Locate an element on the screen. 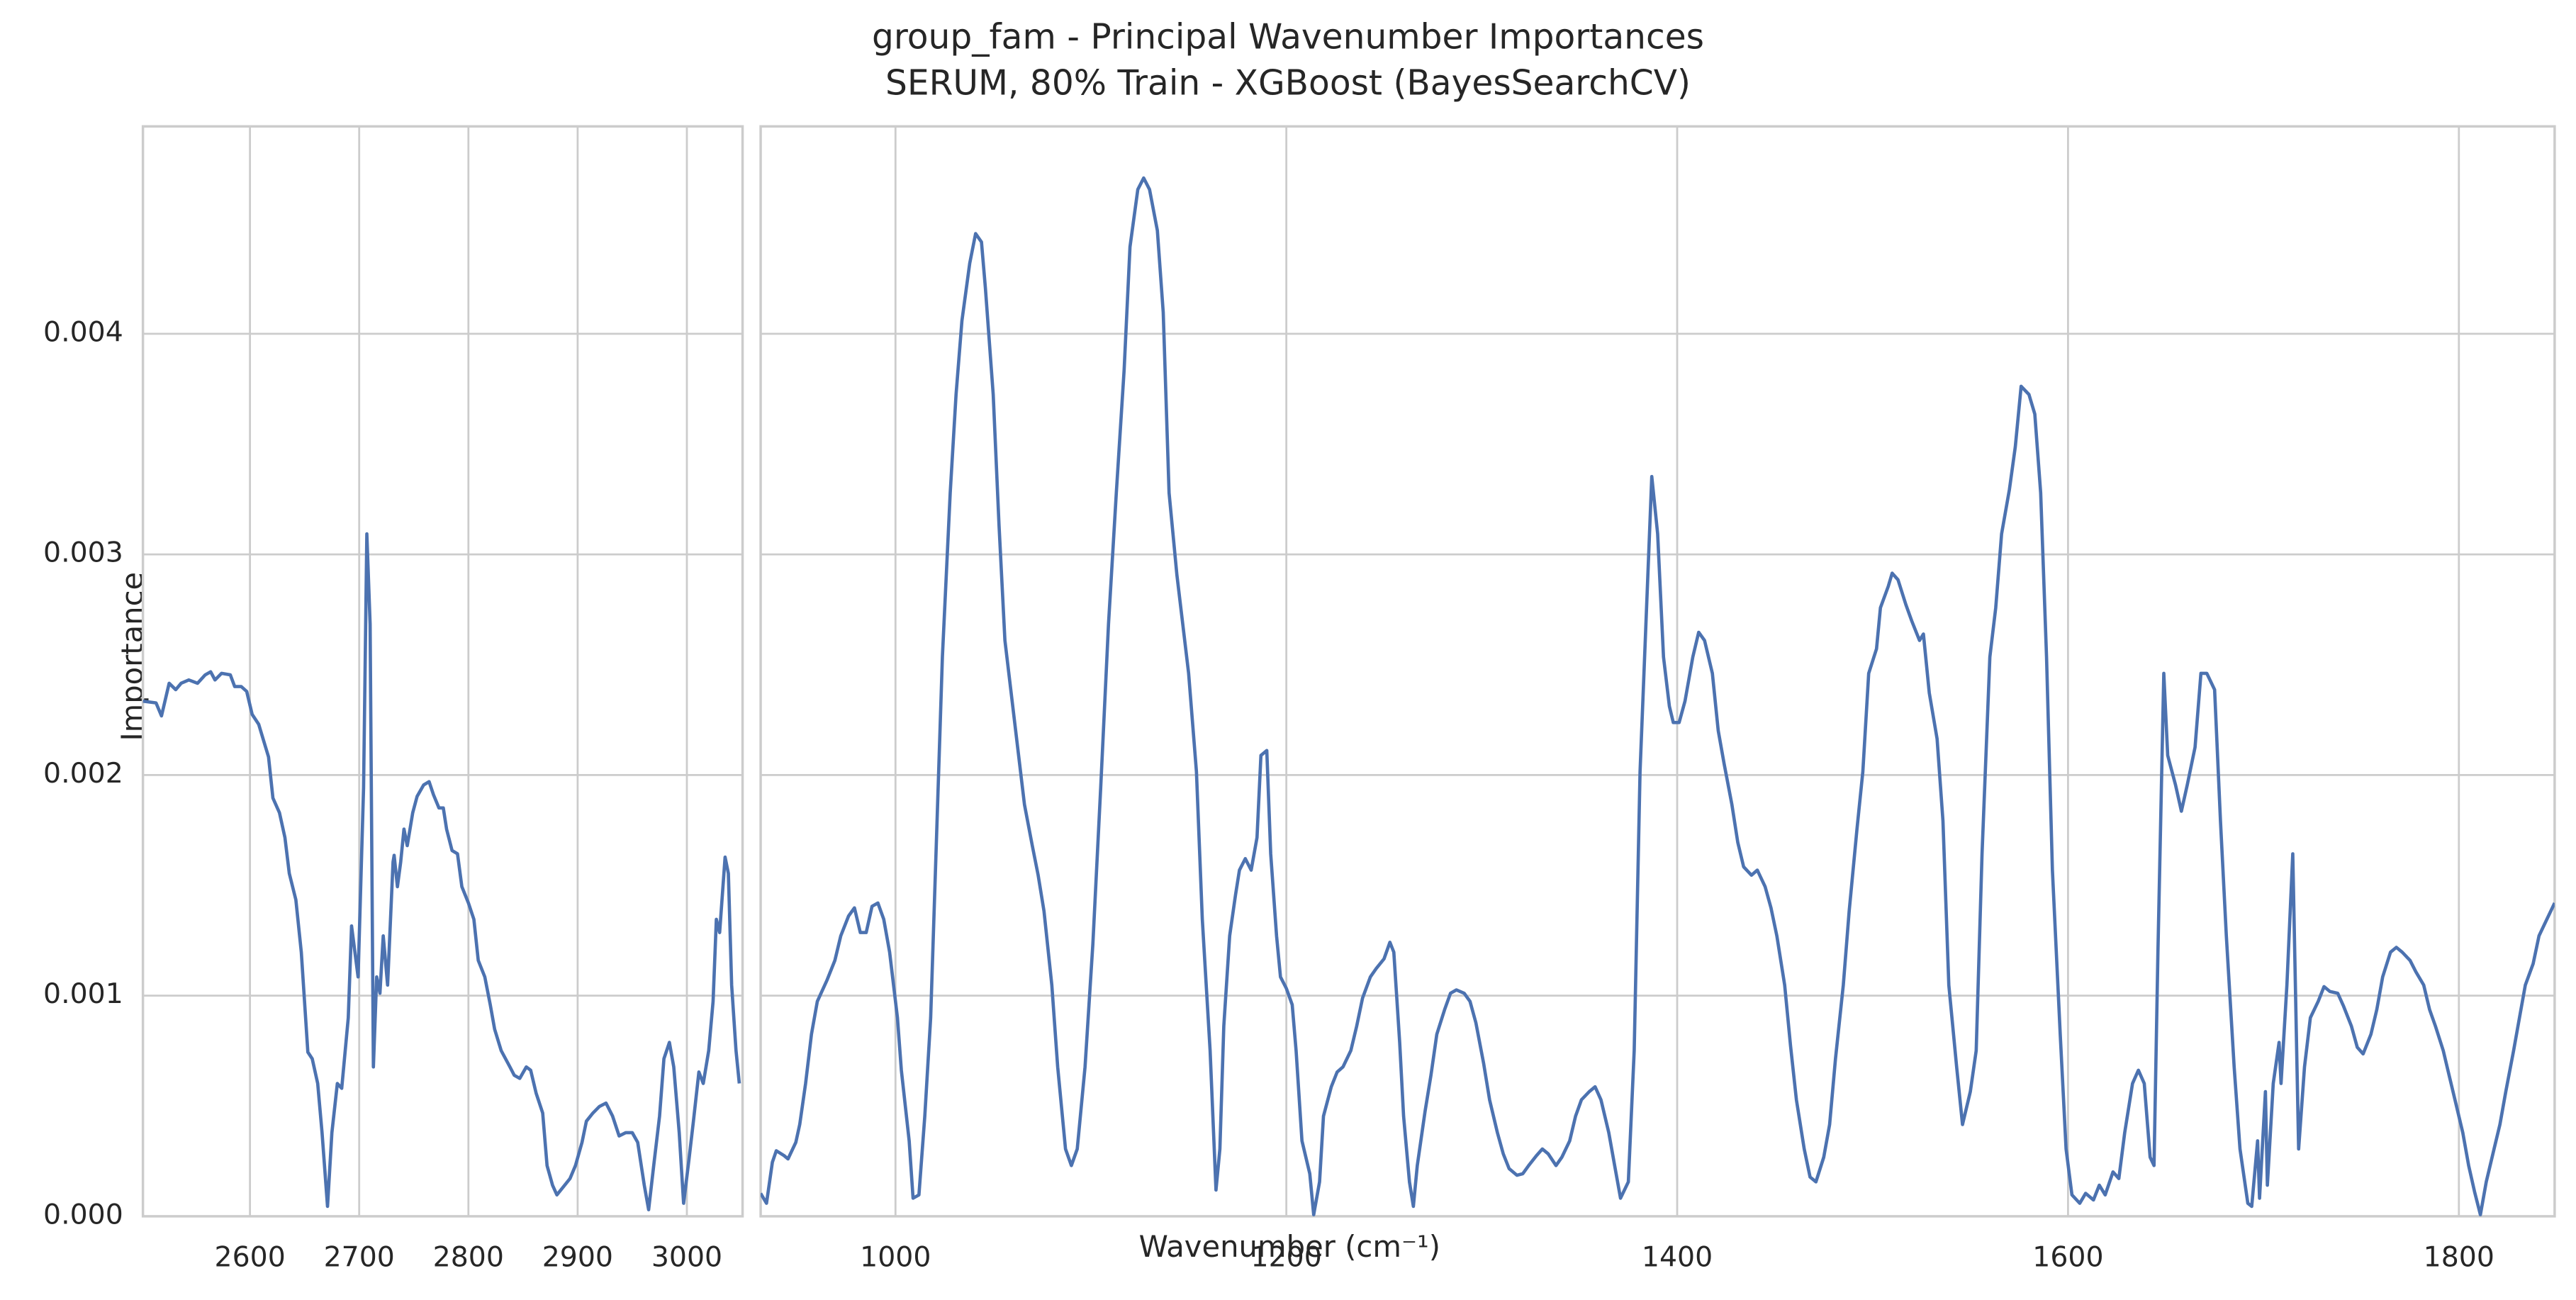  data-line is located at coordinates (442, 871).